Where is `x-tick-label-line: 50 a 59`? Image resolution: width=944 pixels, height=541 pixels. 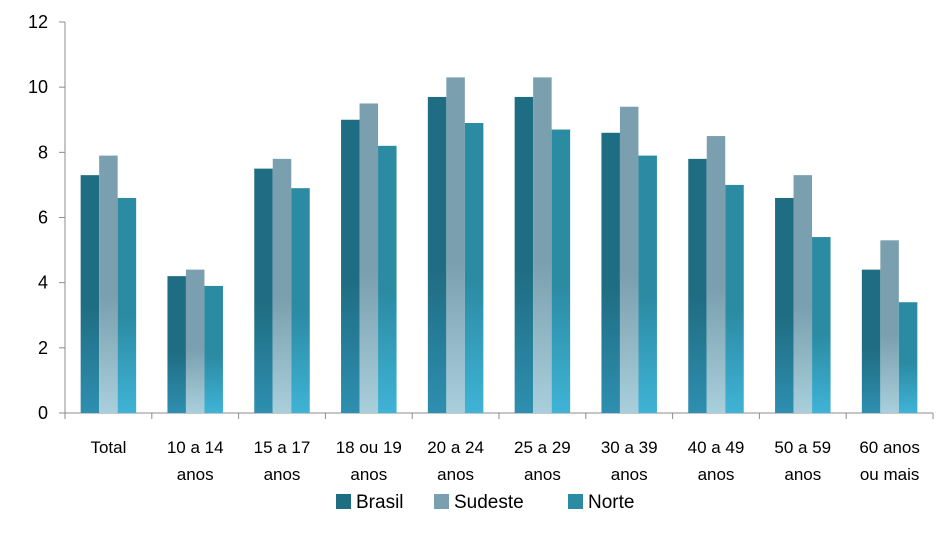 x-tick-label-line: 50 a 59 is located at coordinates (802, 447).